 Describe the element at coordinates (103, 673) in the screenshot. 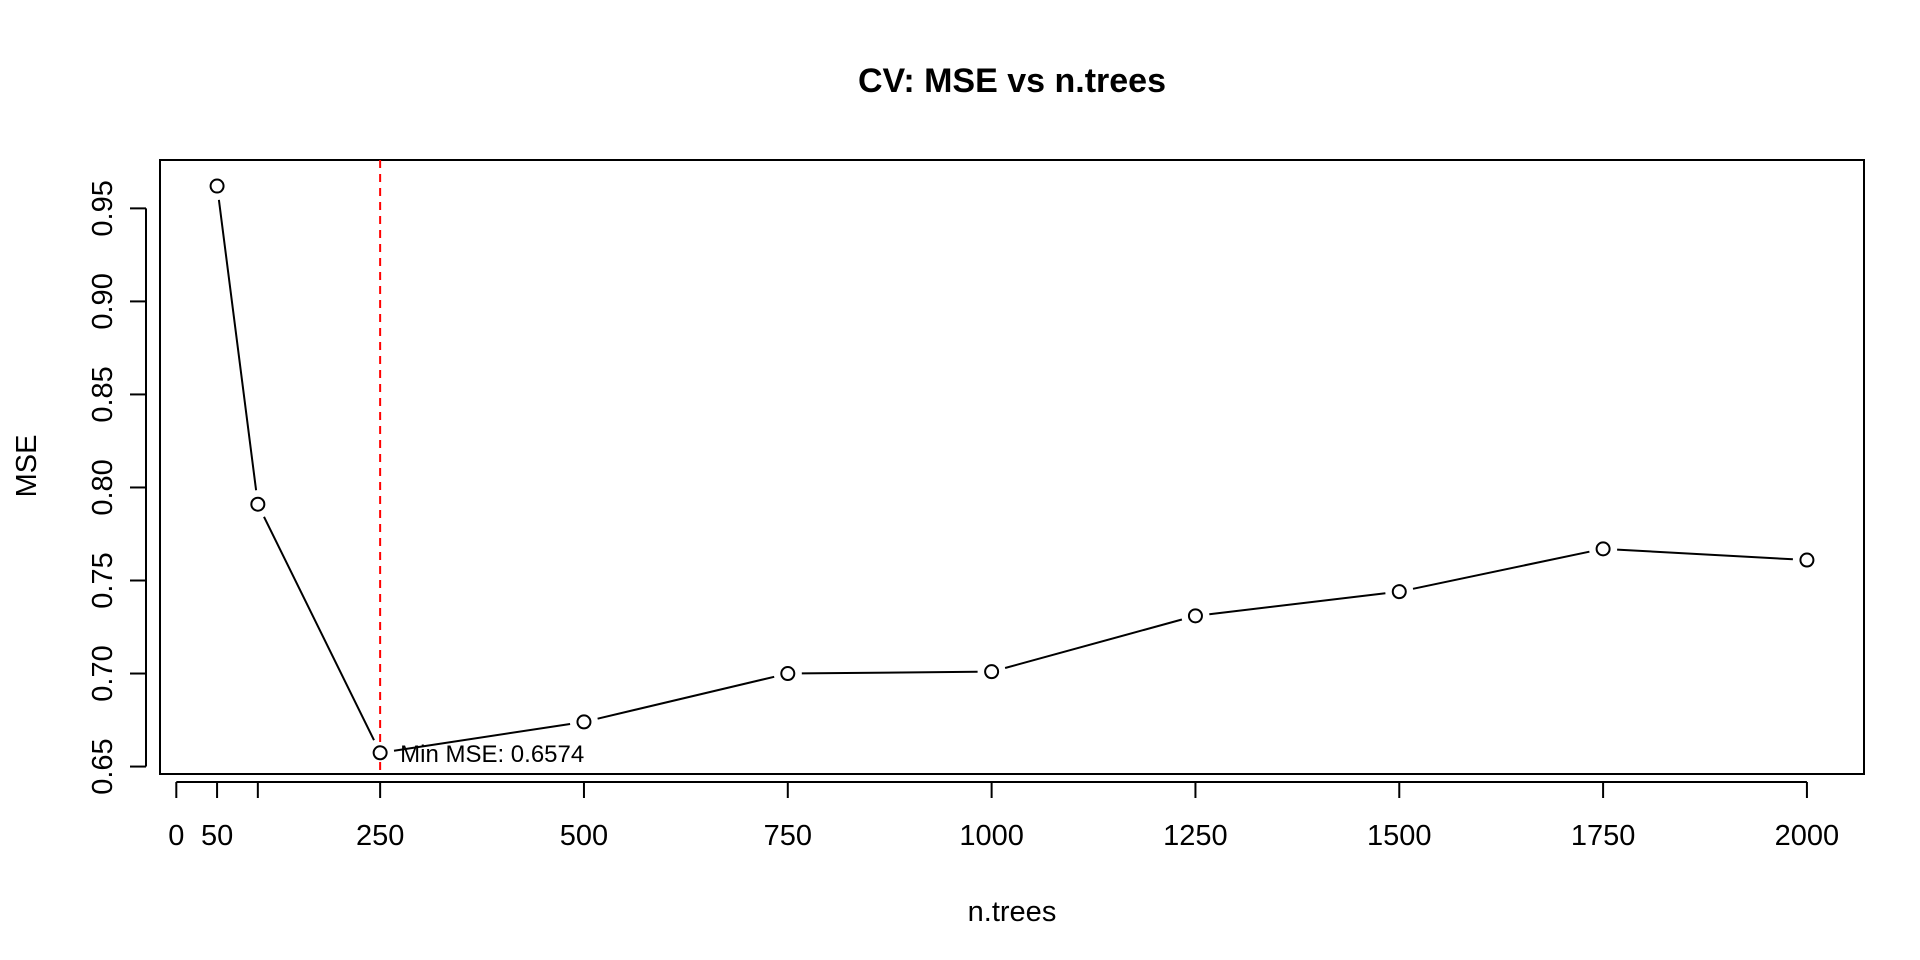

I see `y-tick-label: 0.70` at that location.